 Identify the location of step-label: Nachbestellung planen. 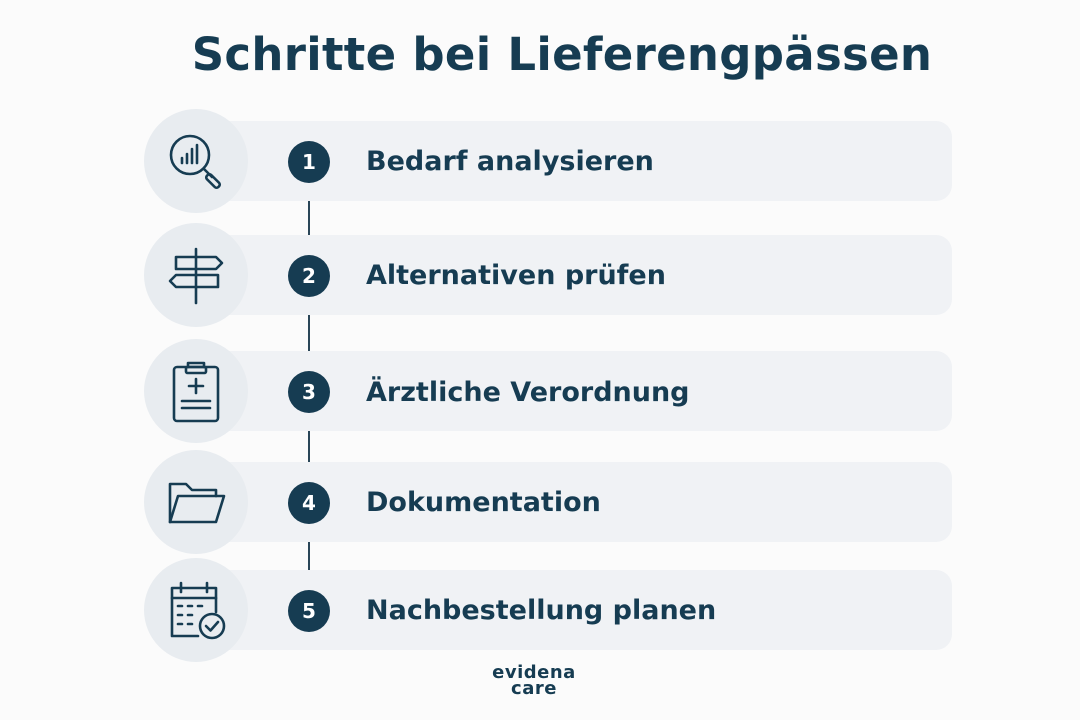
(541, 610).